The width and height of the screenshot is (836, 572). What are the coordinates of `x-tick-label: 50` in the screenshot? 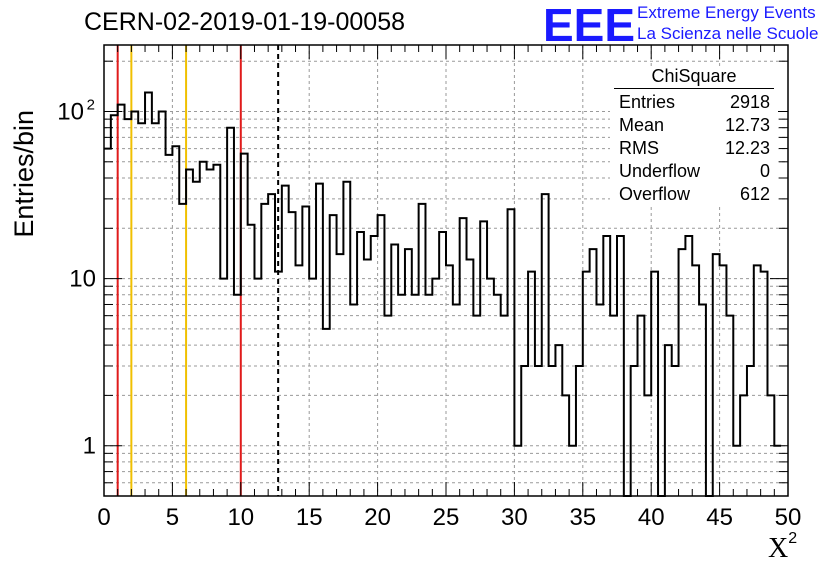 It's located at (788, 517).